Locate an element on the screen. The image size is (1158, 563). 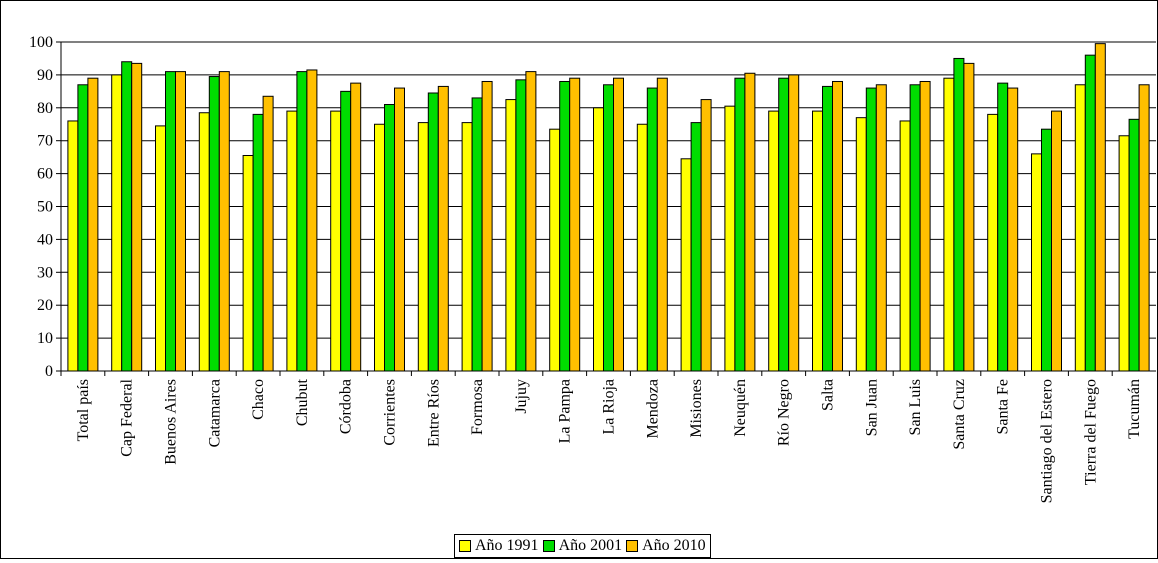
legend-label: Año 1991 is located at coordinates (507, 545).